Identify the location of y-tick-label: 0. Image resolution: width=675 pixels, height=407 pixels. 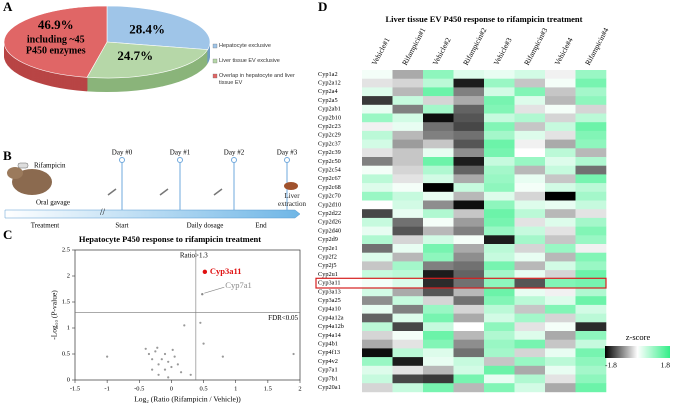
(68, 379).